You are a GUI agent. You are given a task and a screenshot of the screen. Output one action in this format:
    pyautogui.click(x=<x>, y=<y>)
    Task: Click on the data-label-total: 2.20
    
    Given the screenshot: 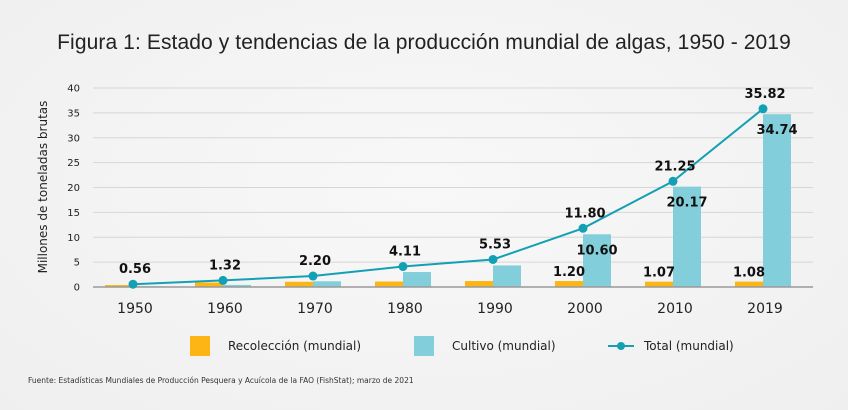 What is the action you would take?
    pyautogui.click(x=315, y=261)
    